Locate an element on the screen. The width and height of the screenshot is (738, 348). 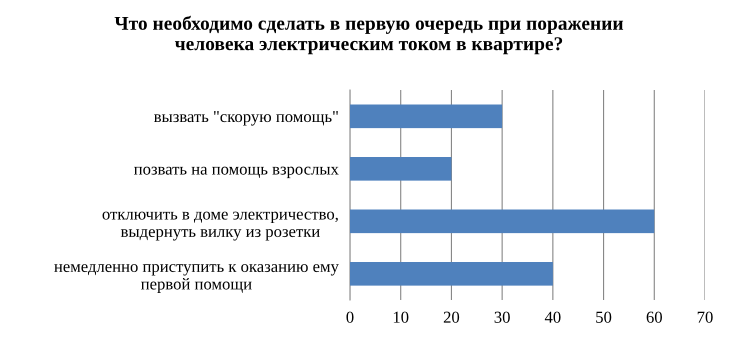
y-tick-label: отключить в доме электричество, выдернуть вилку из розетки is located at coordinates (220, 226).